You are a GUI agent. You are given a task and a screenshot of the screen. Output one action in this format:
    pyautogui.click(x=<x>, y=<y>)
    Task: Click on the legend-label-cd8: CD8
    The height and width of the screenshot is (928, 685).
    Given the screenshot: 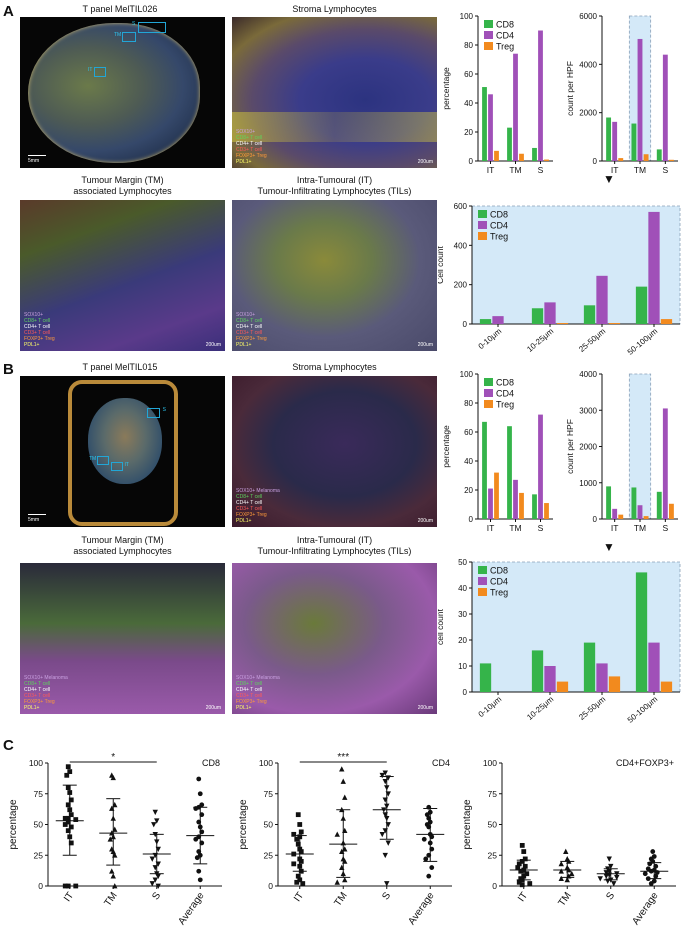 What is the action you would take?
    pyautogui.click(x=505, y=25)
    